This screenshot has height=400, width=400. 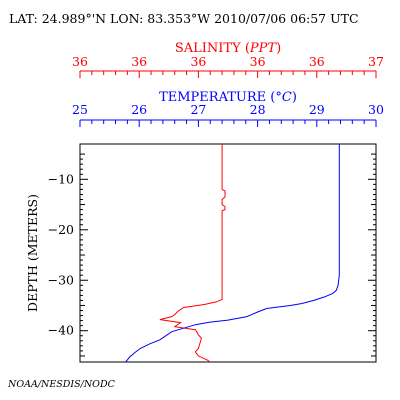 What do you see at coordinates (61, 229) in the screenshot?
I see `depth-tick-label: −20` at bounding box center [61, 229].